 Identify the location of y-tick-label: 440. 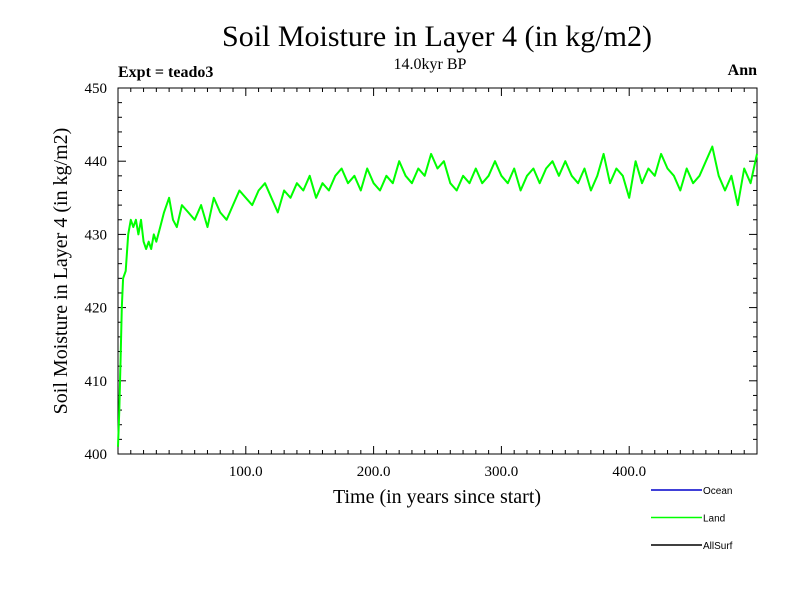
(96, 162).